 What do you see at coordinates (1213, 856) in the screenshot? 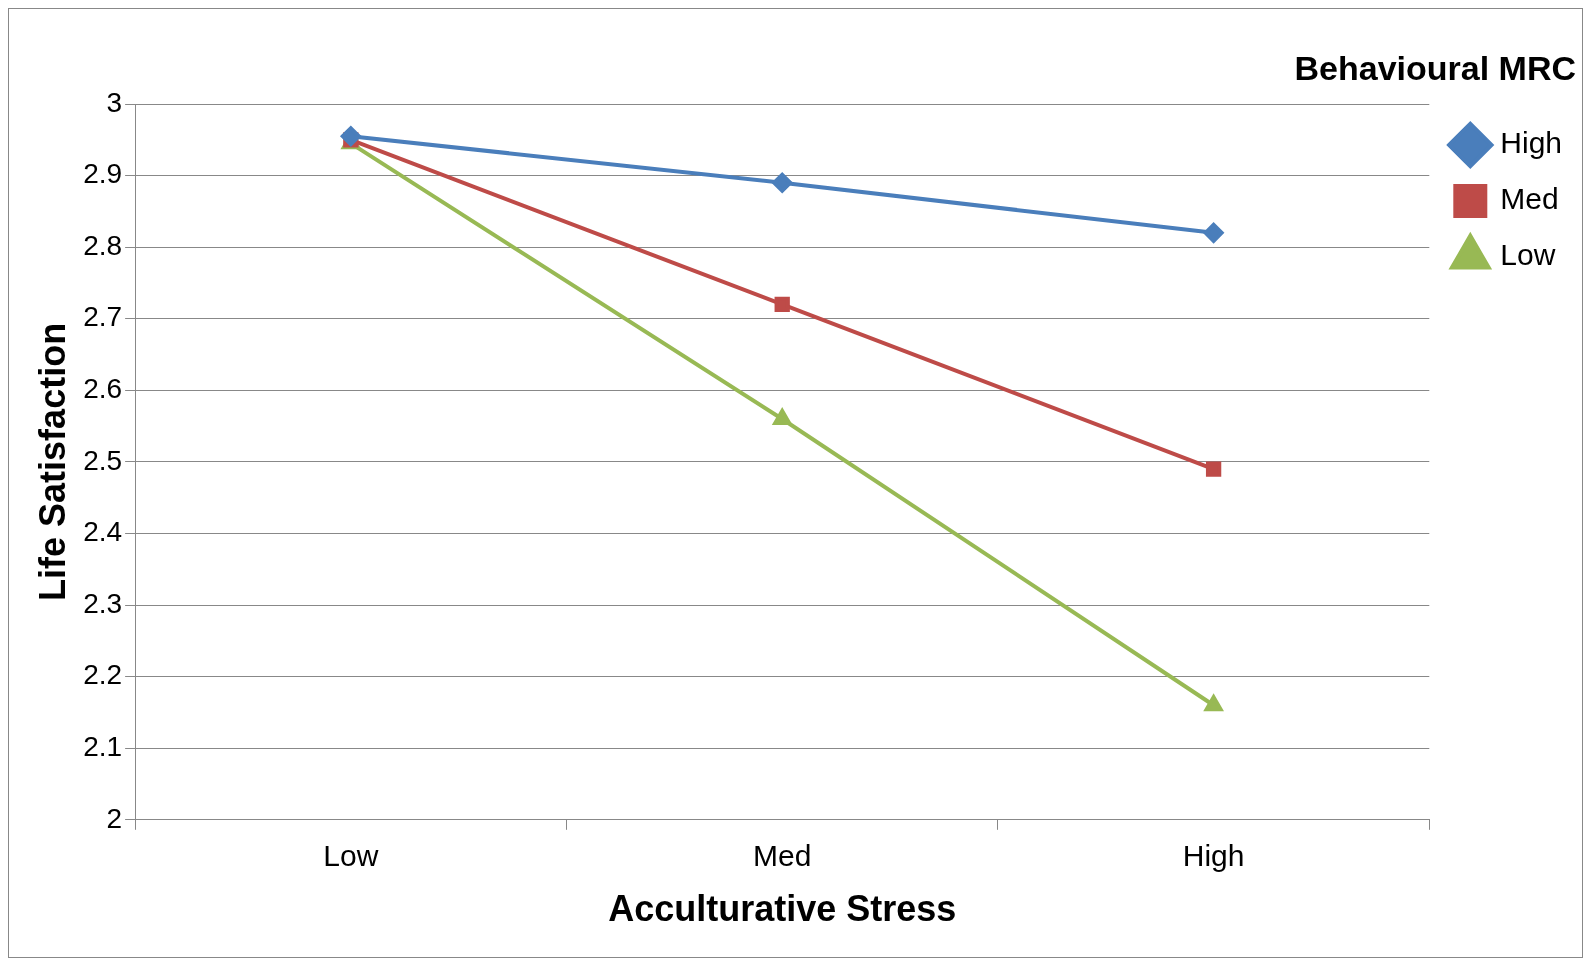
I see `x-tick-label: High` at bounding box center [1213, 856].